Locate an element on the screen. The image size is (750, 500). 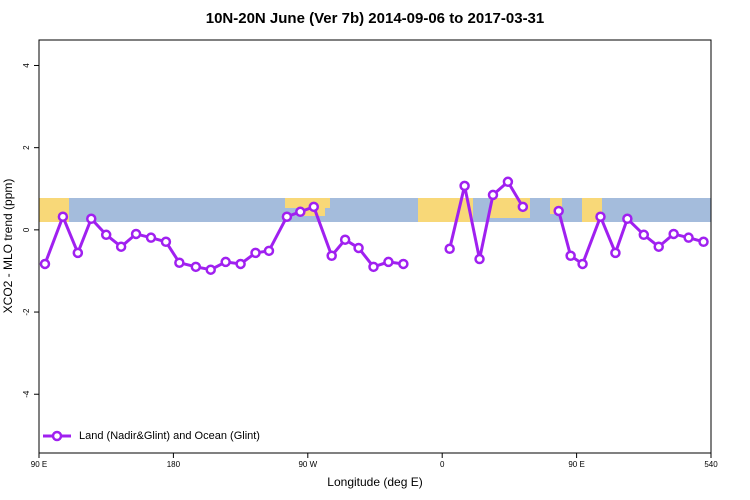
legend-label: Land (Nadir&Glint) and Ocean (Glint) is located at coordinates (169, 436).